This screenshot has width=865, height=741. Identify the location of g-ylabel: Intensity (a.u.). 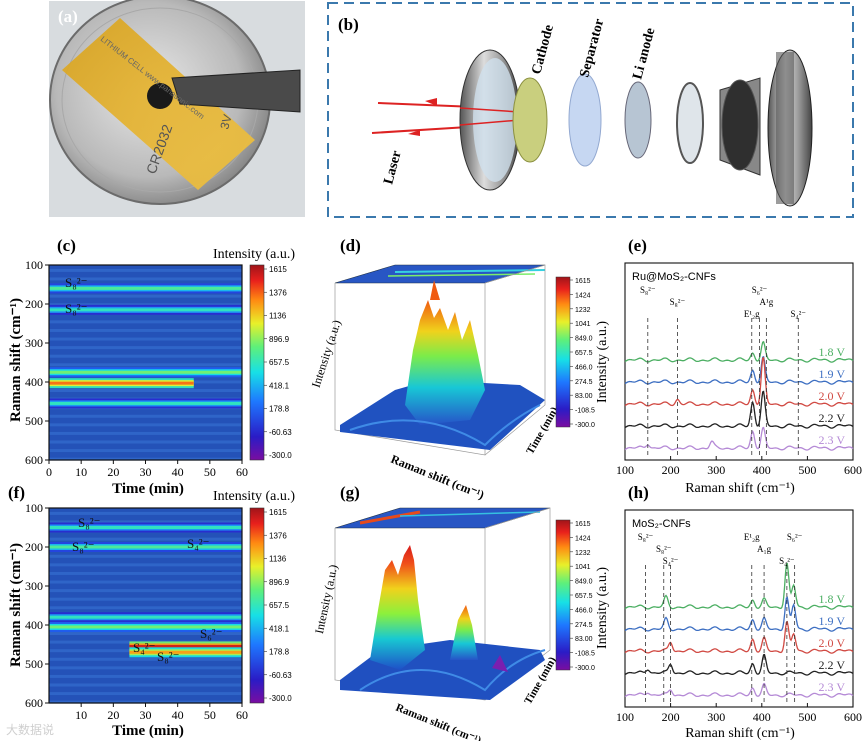
(326, 599).